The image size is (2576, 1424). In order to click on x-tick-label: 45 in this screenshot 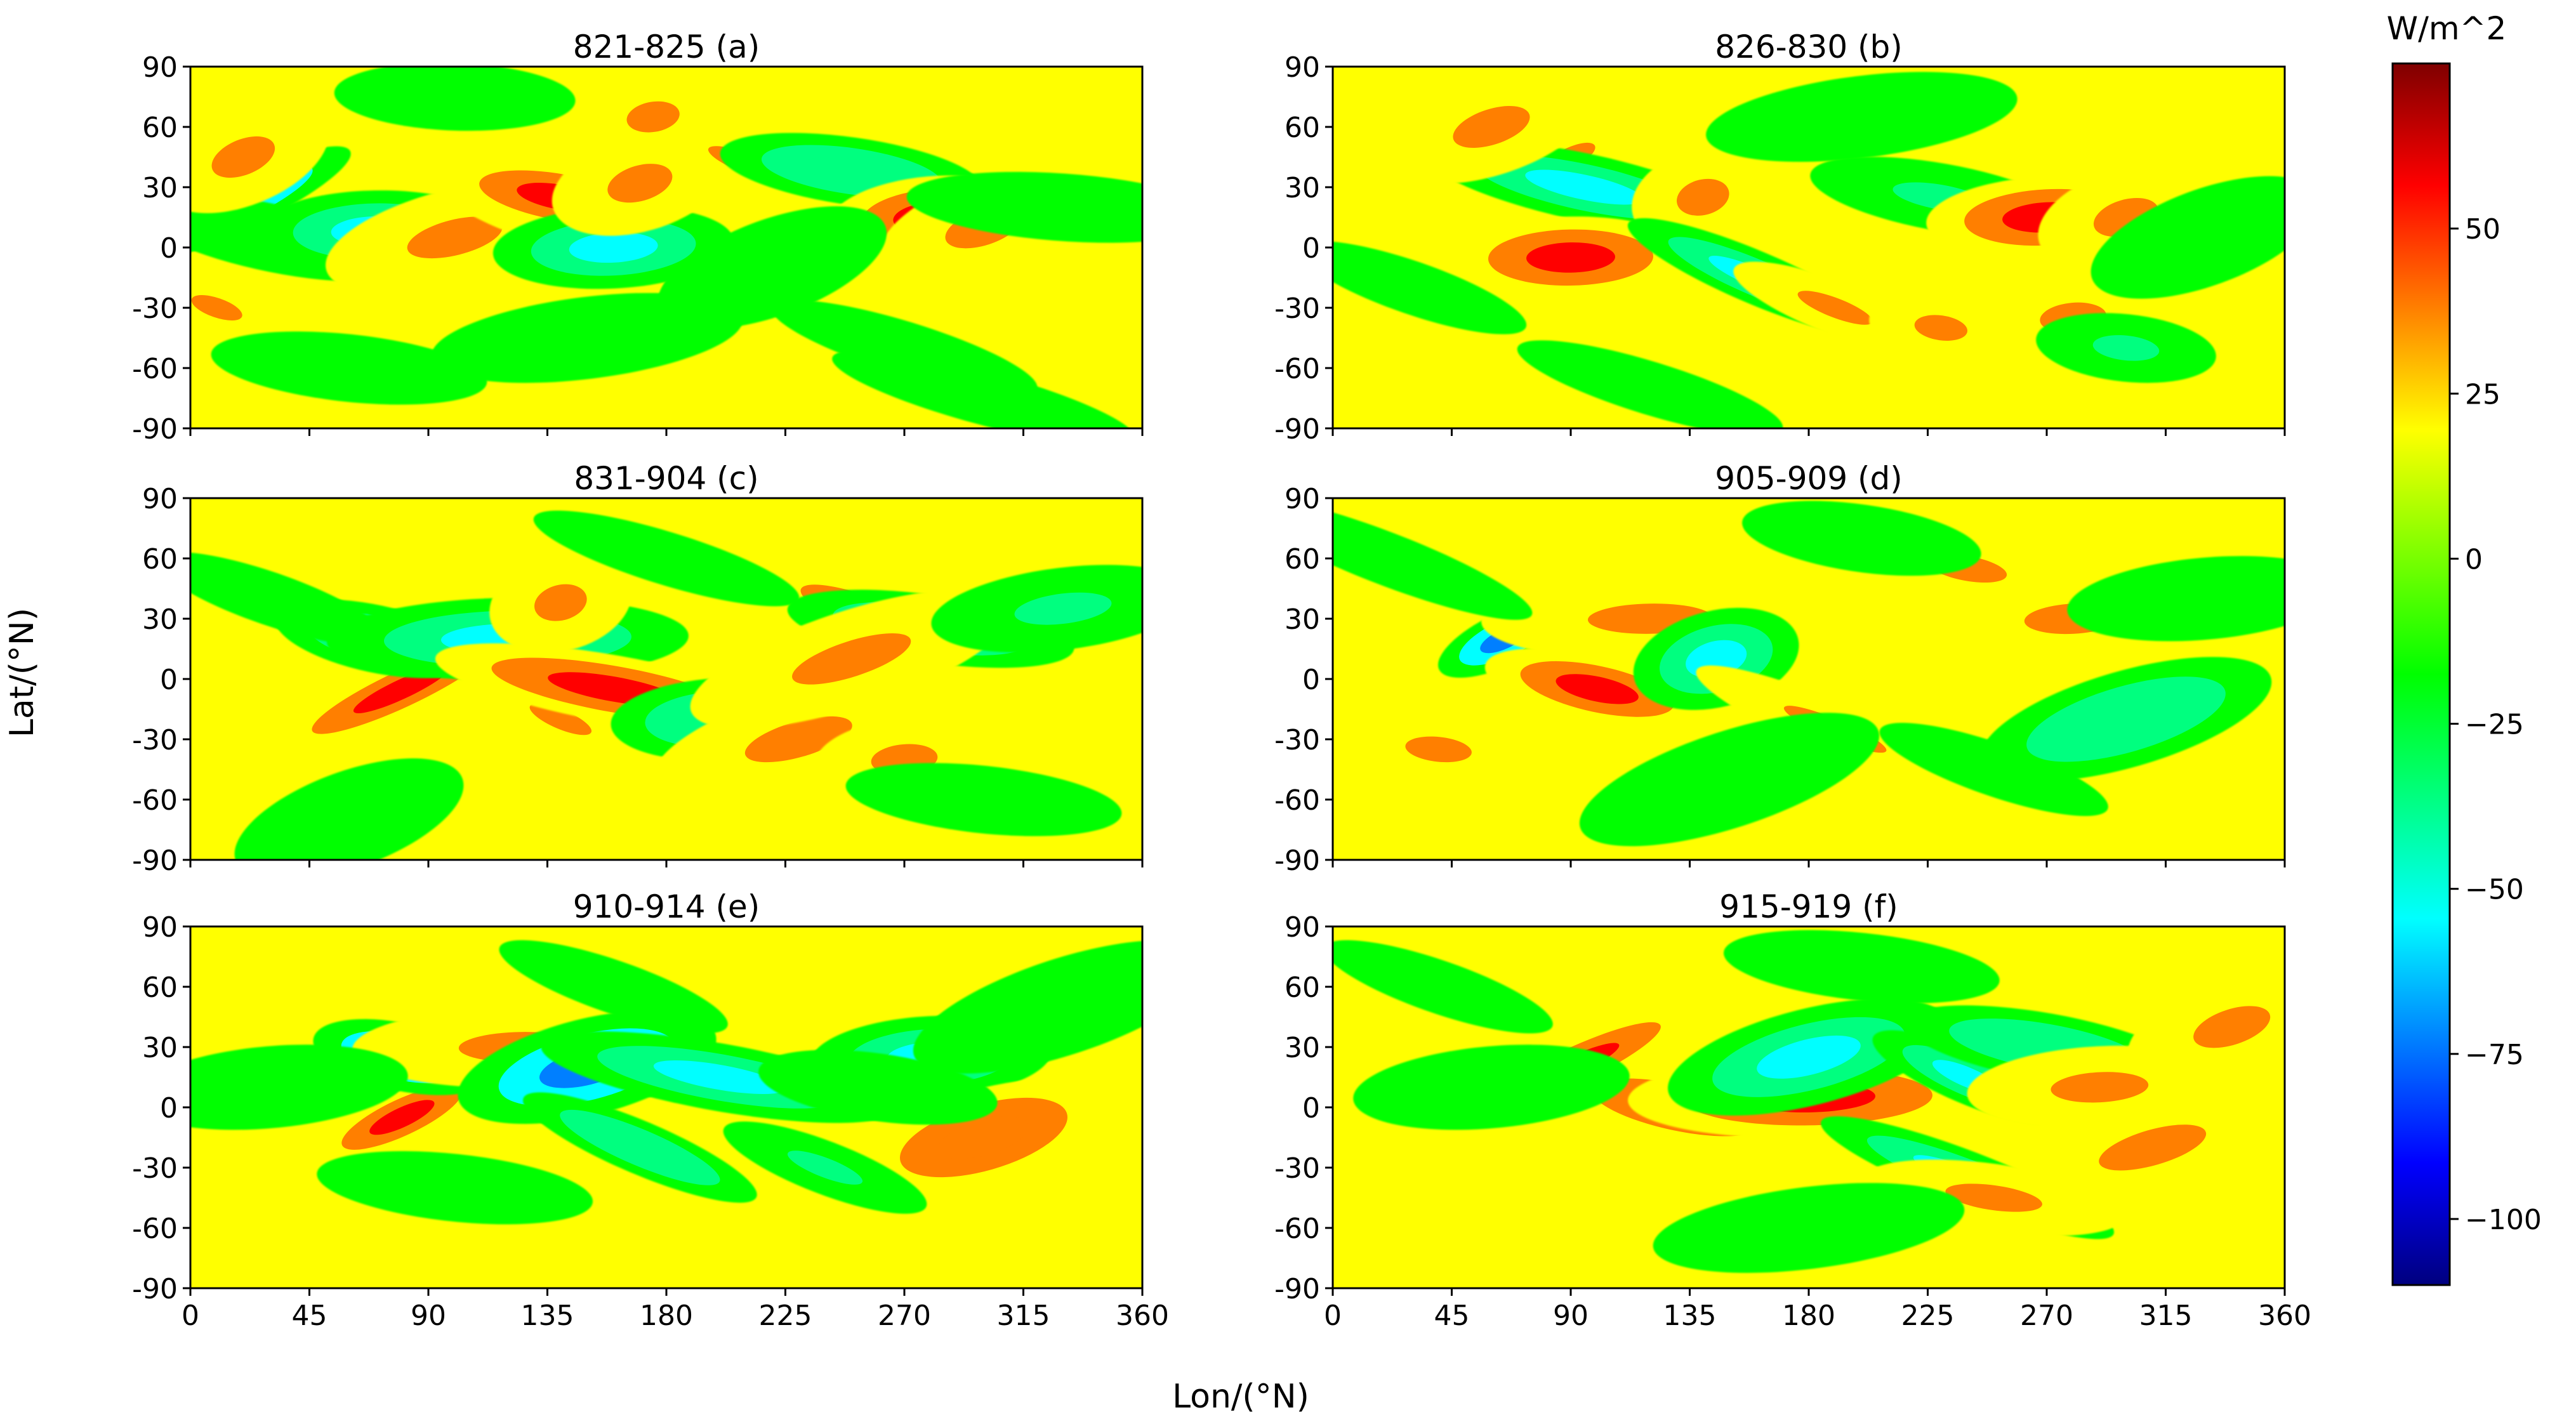, I will do `click(1452, 1316)`.